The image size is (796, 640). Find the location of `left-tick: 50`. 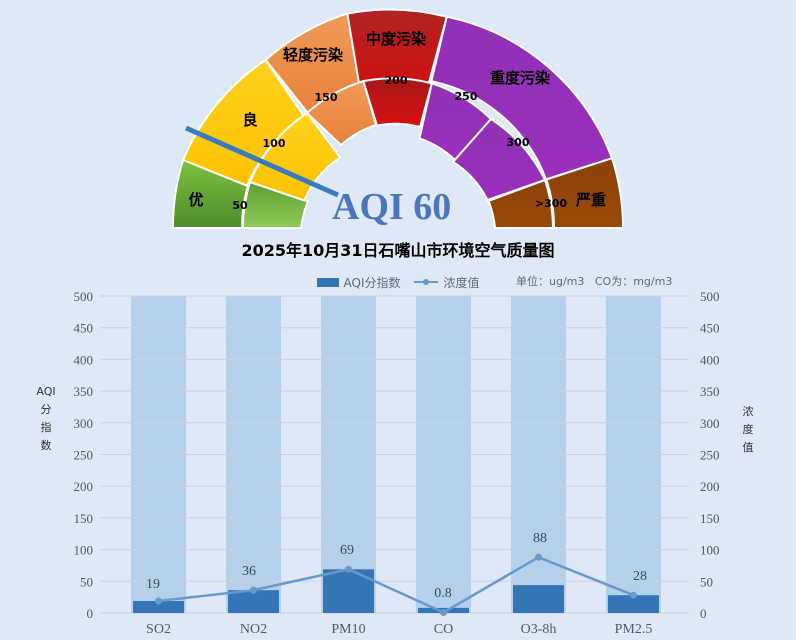

left-tick: 50 is located at coordinates (86, 581).